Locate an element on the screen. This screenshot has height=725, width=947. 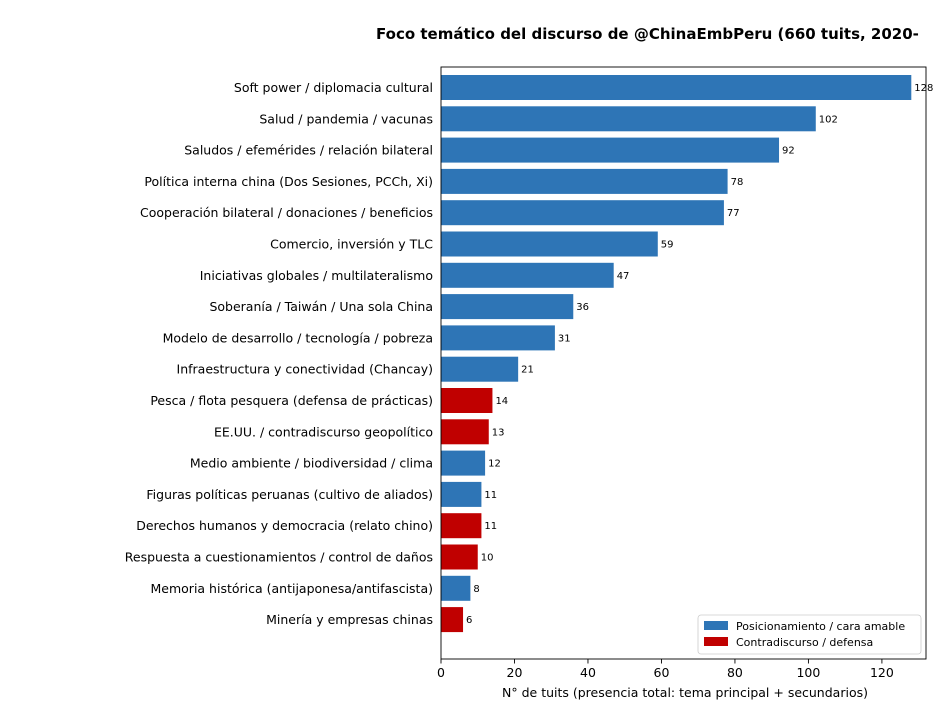
x-tick-label-5: 100 is located at coordinates (808, 672).